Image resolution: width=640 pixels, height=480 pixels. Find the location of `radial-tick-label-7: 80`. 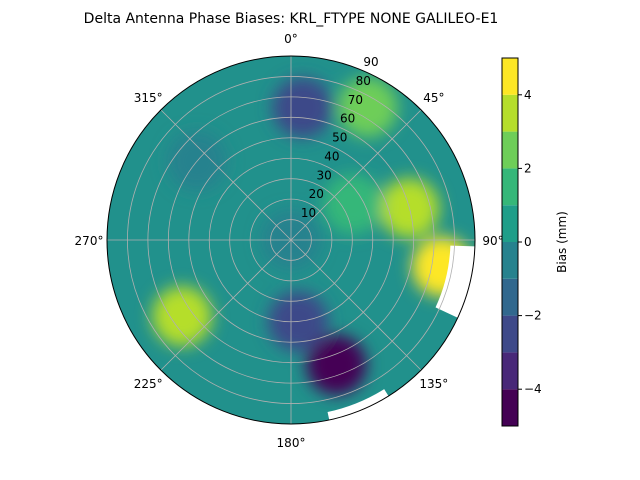

radial-tick-label-7: 80 is located at coordinates (363, 81).